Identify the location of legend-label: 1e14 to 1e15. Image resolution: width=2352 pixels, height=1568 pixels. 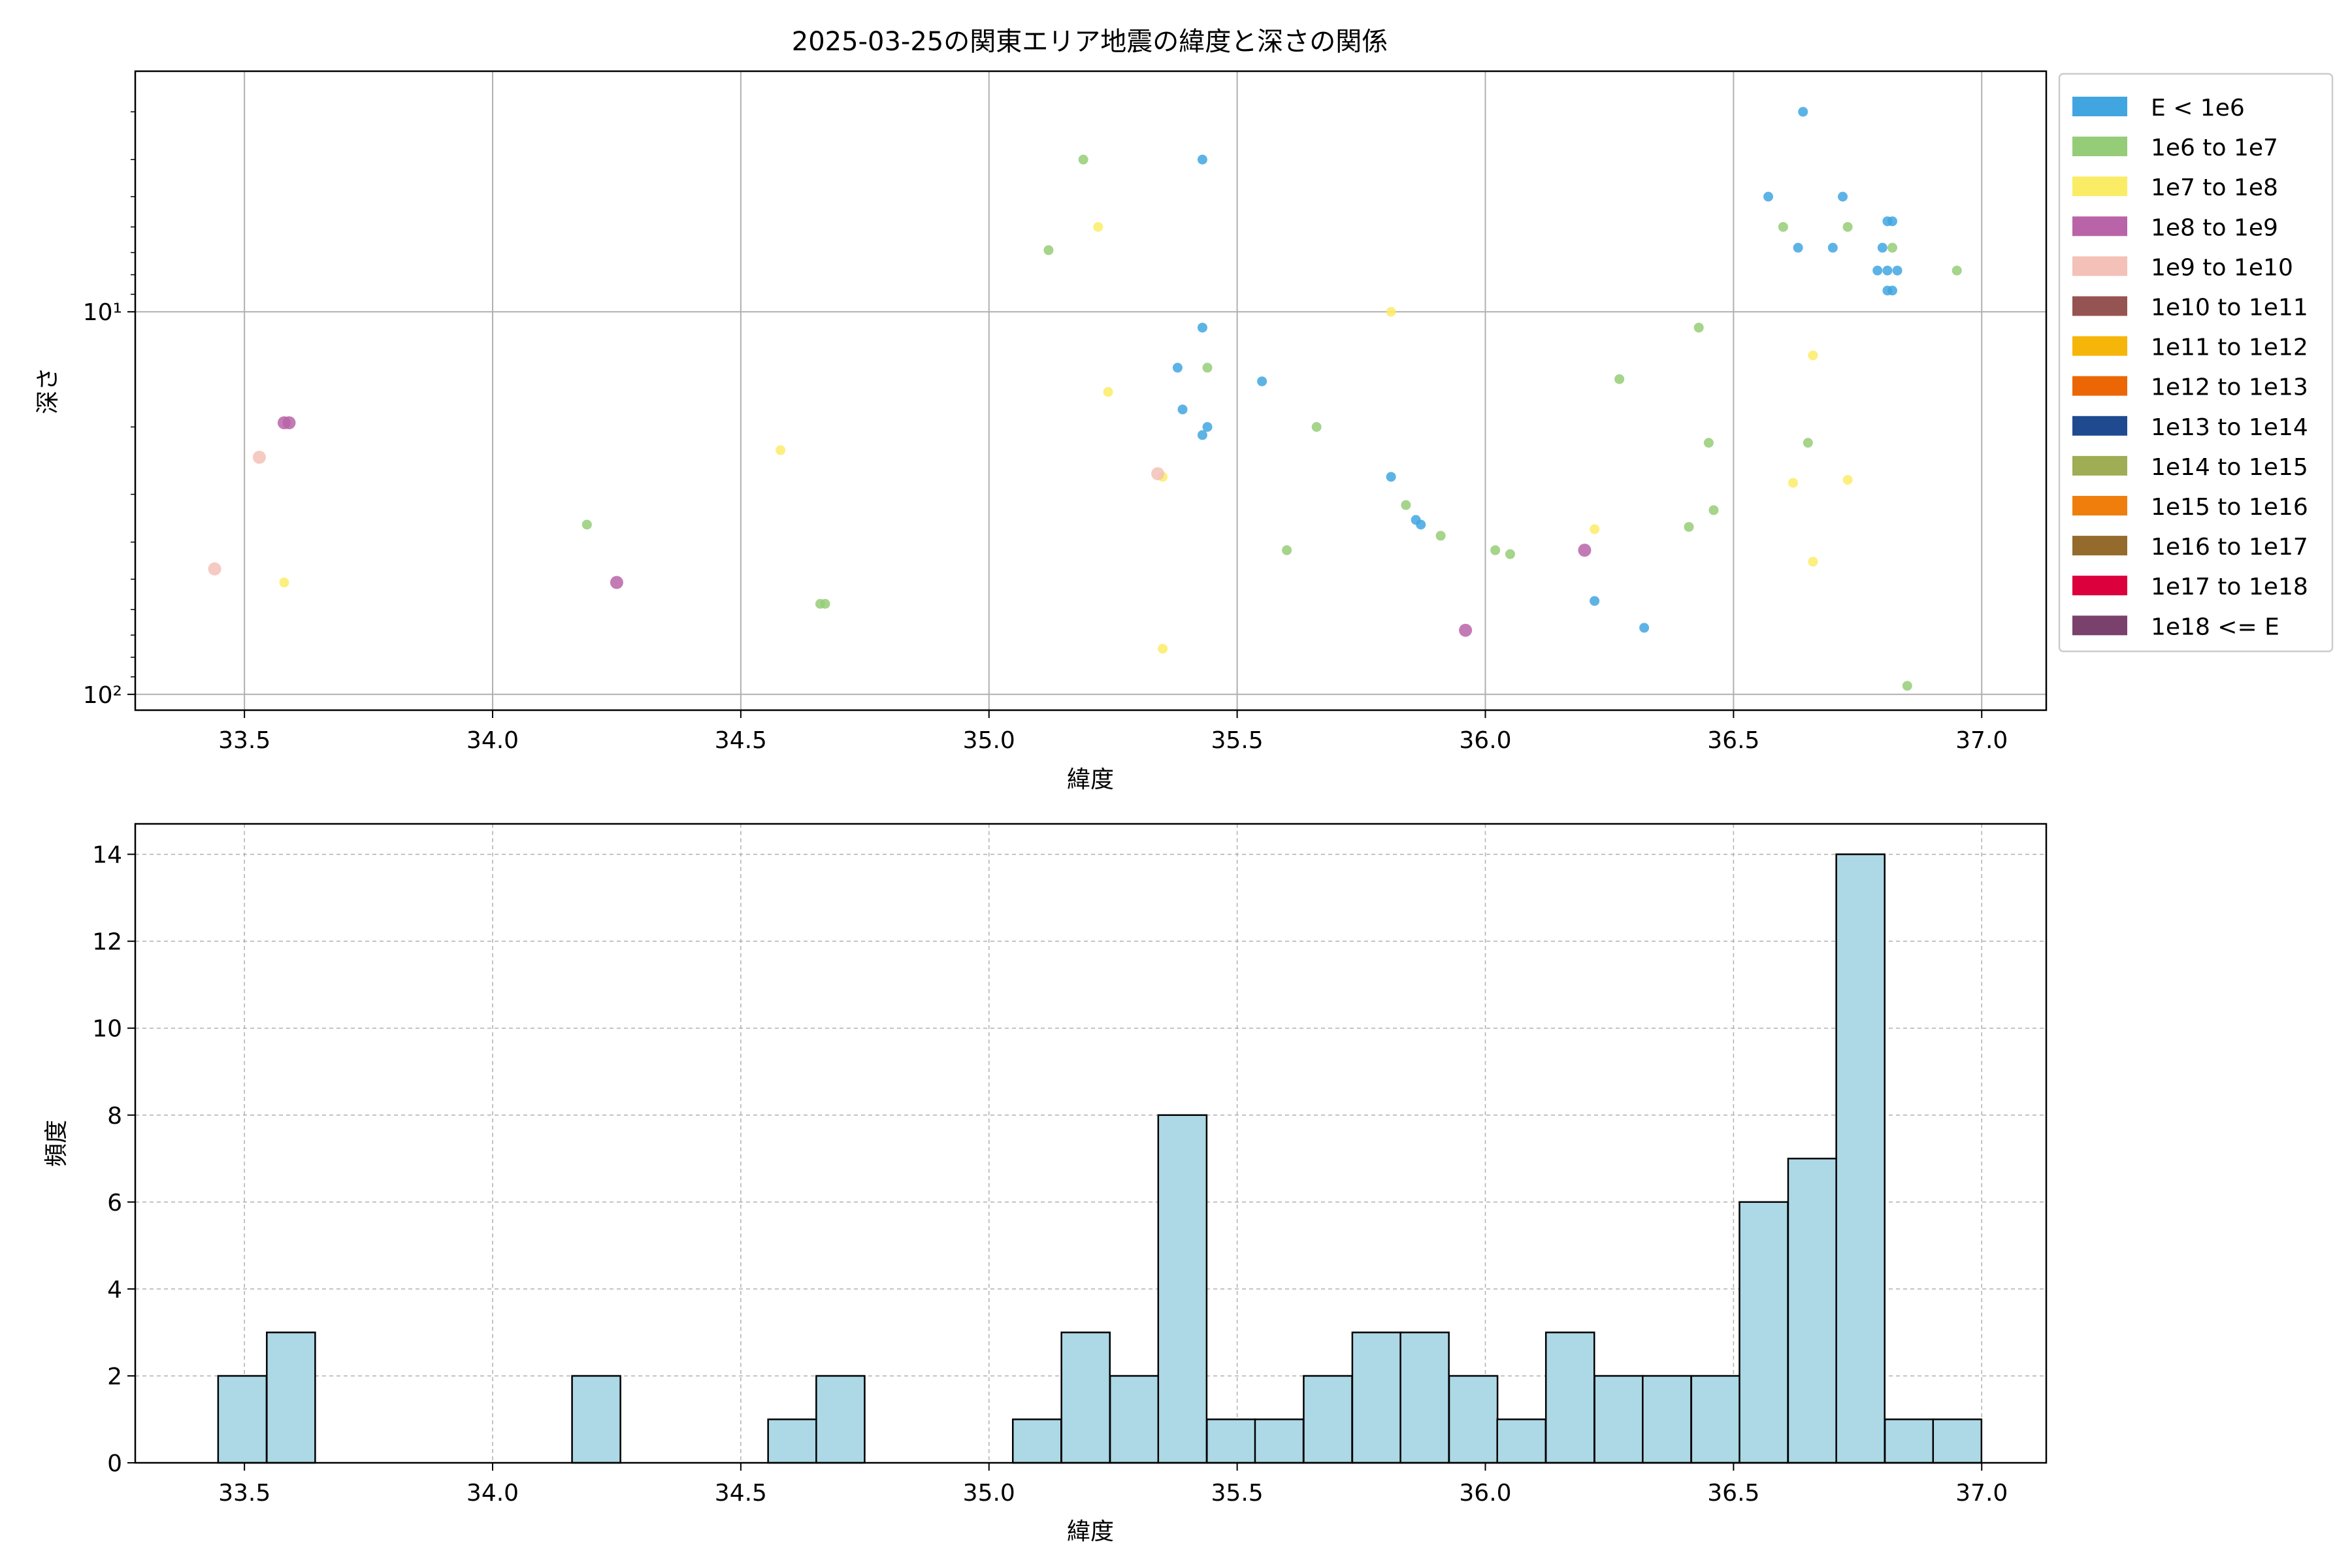
(2229, 467).